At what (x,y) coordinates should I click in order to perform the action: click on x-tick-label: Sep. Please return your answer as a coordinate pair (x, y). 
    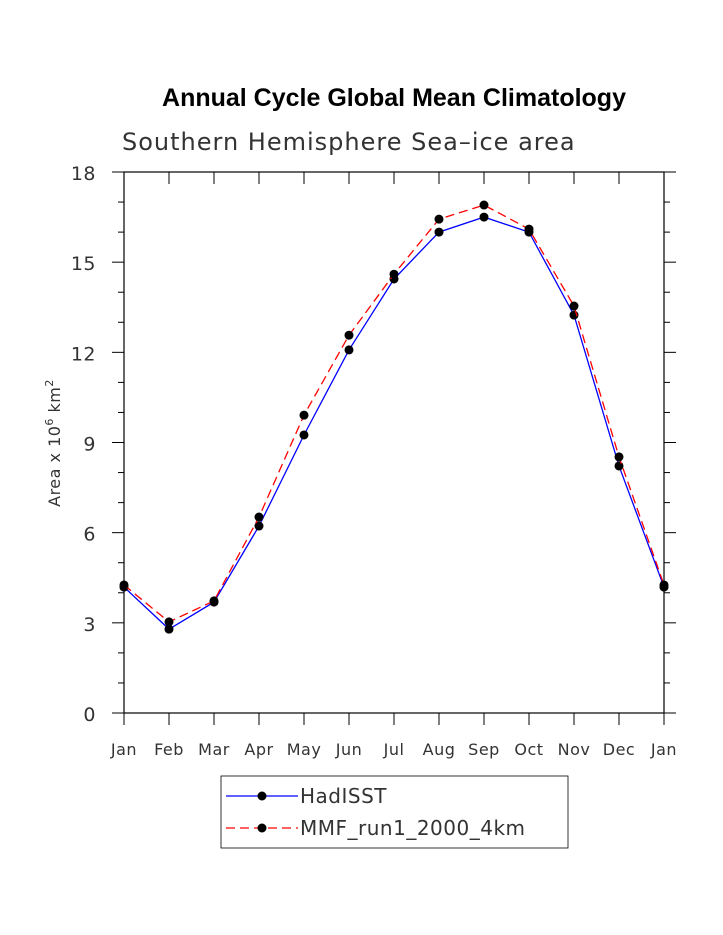
    Looking at the image, I should click on (484, 749).